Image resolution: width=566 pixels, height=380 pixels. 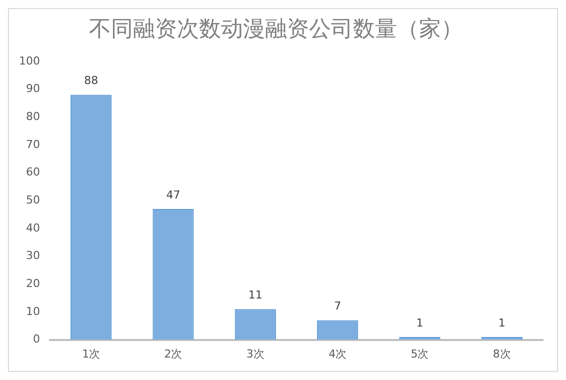 What do you see at coordinates (36, 339) in the screenshot?
I see `y-tick-label: 0` at bounding box center [36, 339].